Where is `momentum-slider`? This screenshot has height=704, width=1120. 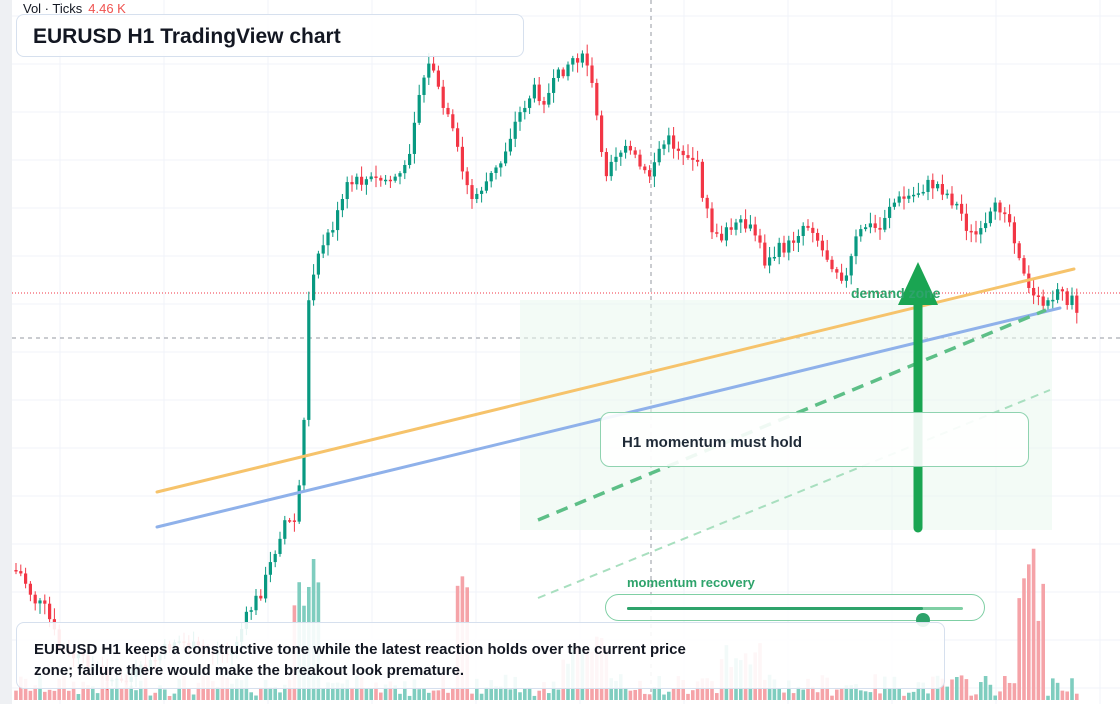 momentum-slider is located at coordinates (795, 610).